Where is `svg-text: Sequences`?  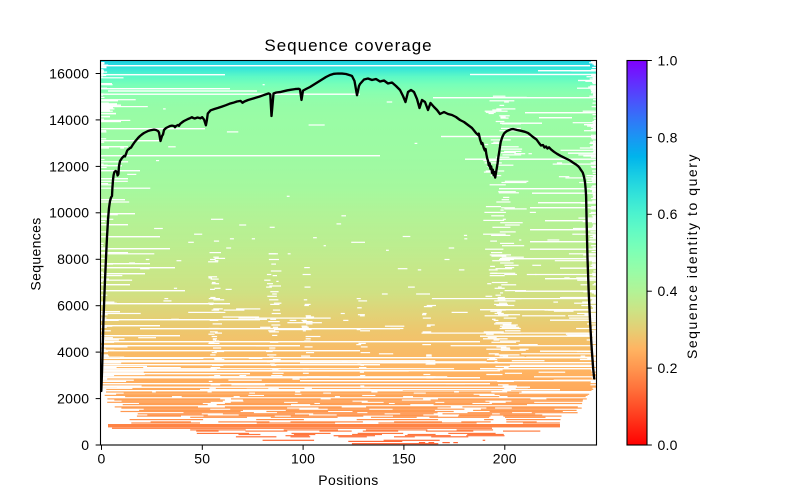 svg-text: Sequences is located at coordinates (36, 253).